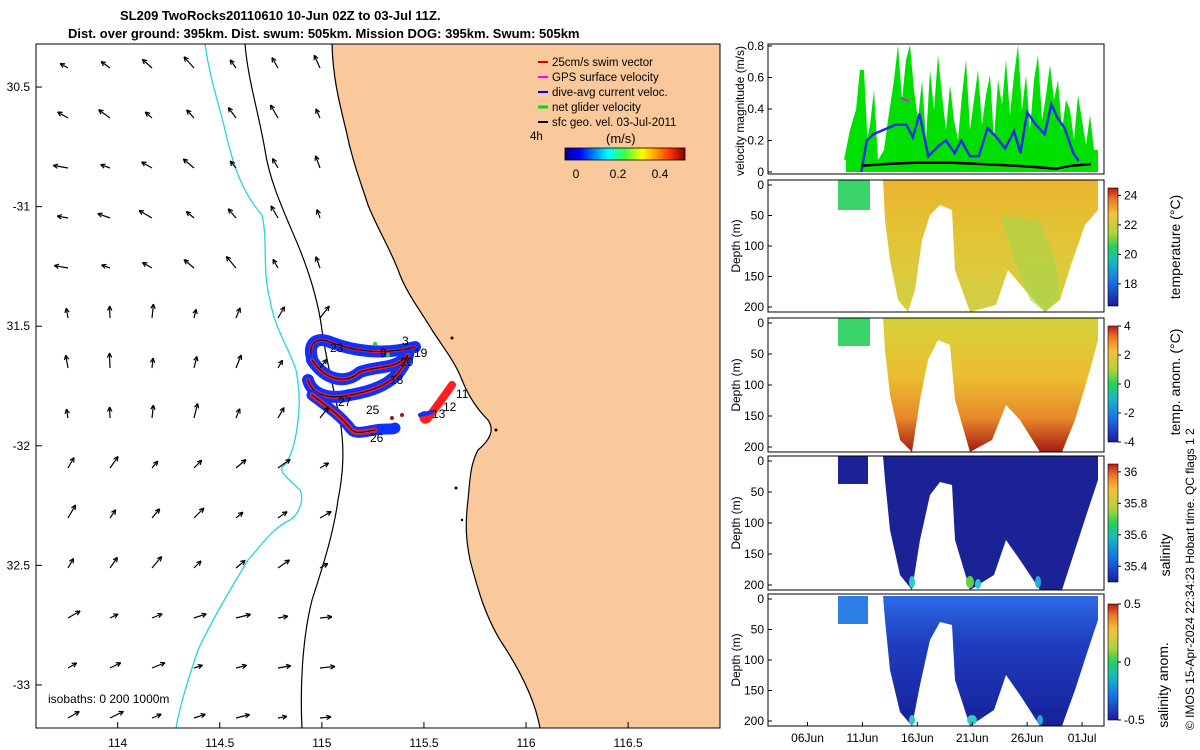 This screenshot has width=1200, height=750. I want to click on map-y-tick-label: -32, so click(22, 446).